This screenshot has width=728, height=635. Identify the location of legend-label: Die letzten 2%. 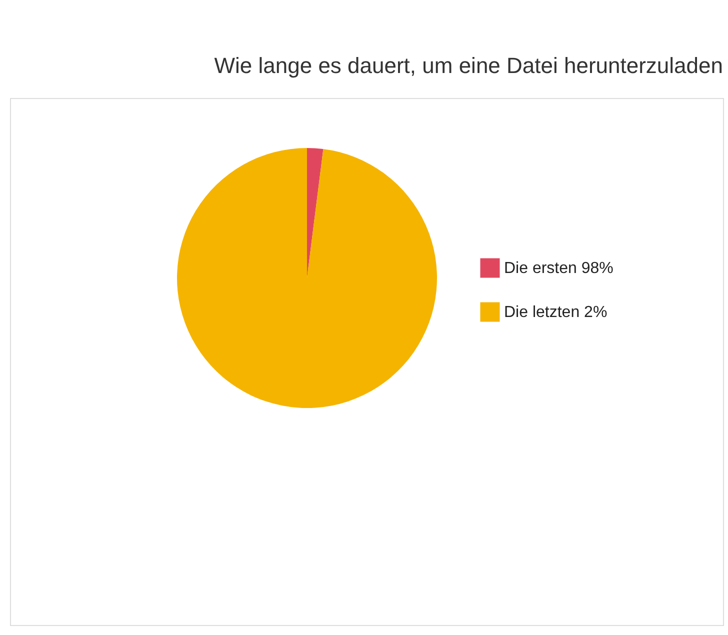
(556, 312).